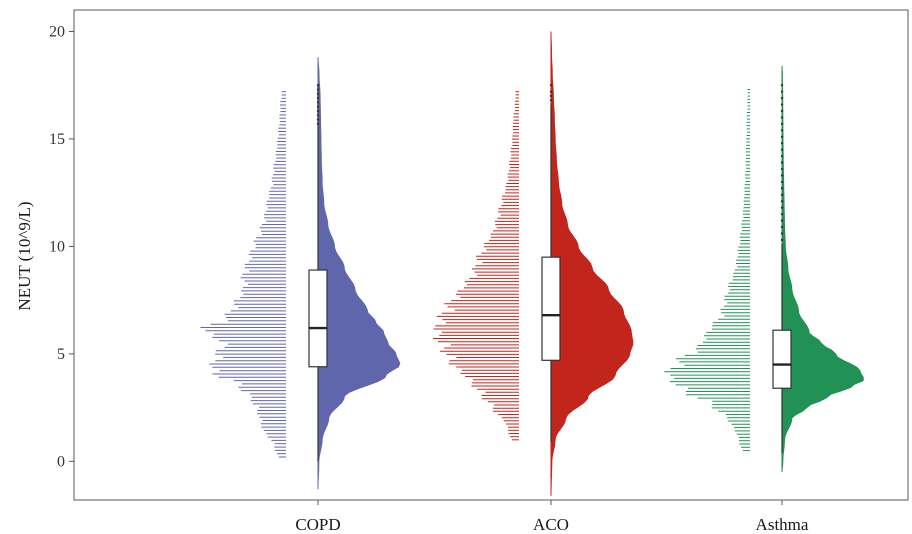 Image resolution: width=912 pixels, height=534 pixels. What do you see at coordinates (476, 266) in the screenshot?
I see `strip-lines-aco` at bounding box center [476, 266].